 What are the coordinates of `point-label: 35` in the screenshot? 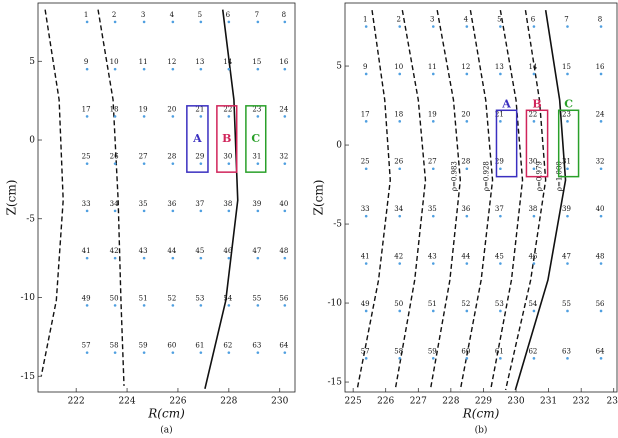 It's located at (432, 209).